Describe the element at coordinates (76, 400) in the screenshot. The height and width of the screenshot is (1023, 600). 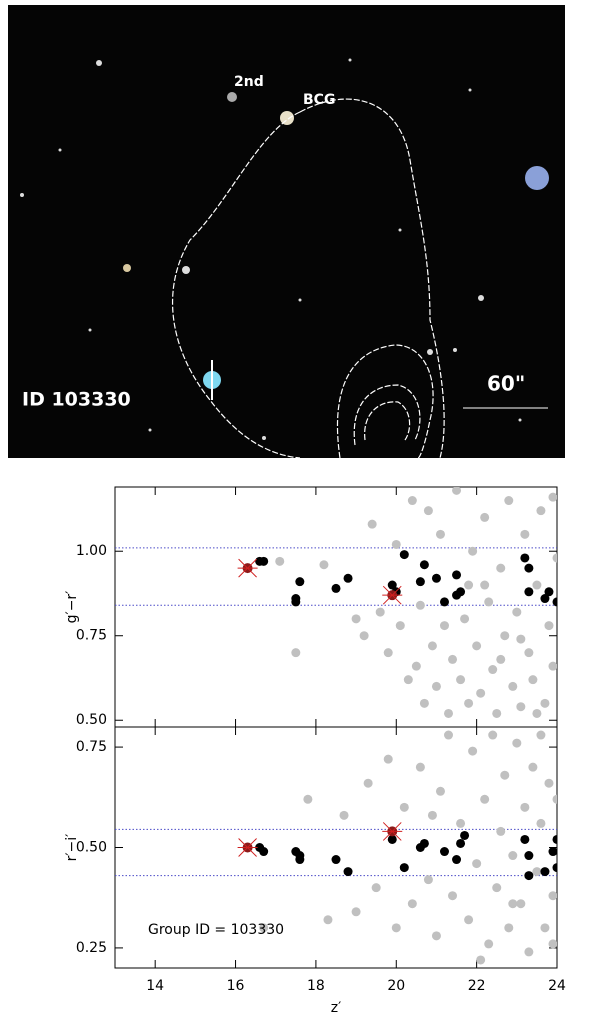
I see `image-label: ID 103330` at that location.